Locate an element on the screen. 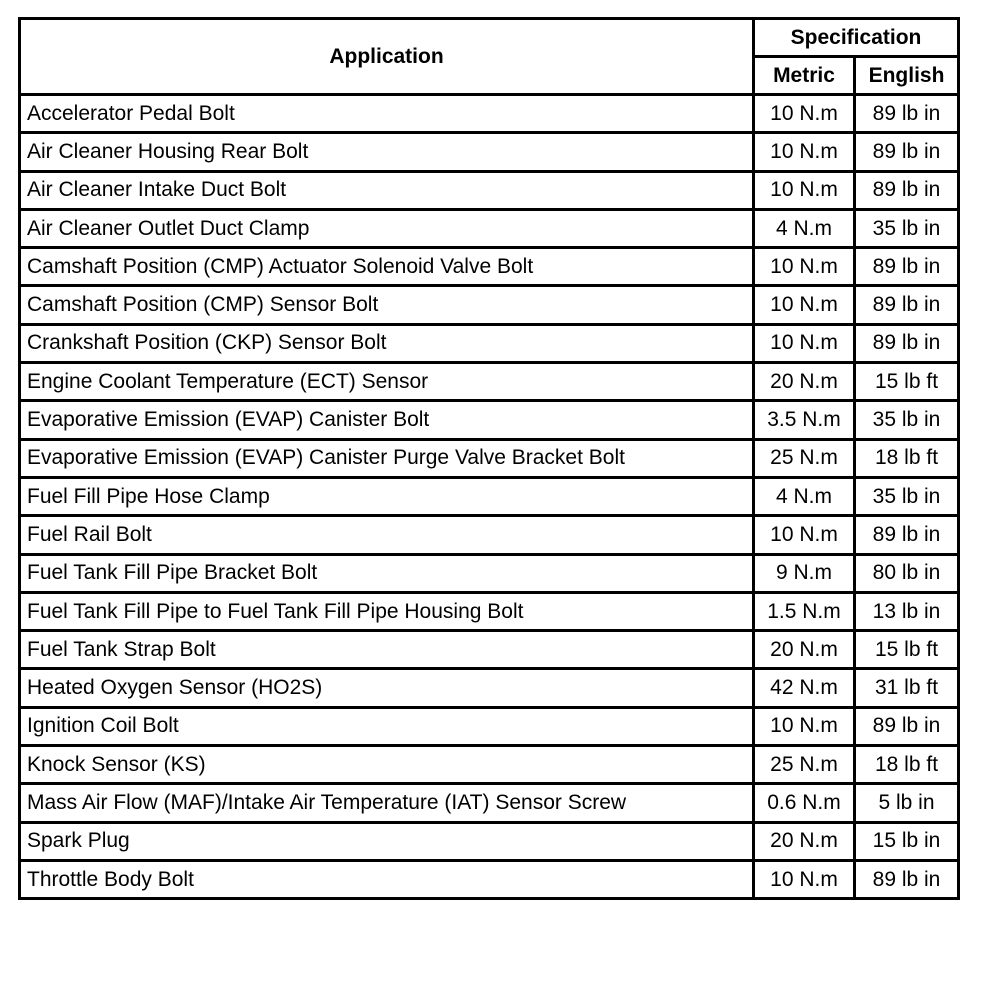 The width and height of the screenshot is (992, 984). table-row: Knock Sensor (KS) 25 N.m 18 lb ft is located at coordinates (489, 765).